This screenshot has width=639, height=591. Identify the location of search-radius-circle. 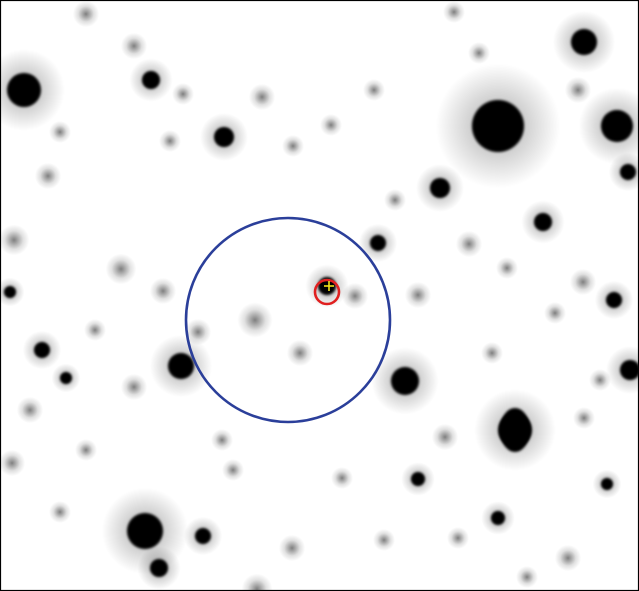
(288, 320).